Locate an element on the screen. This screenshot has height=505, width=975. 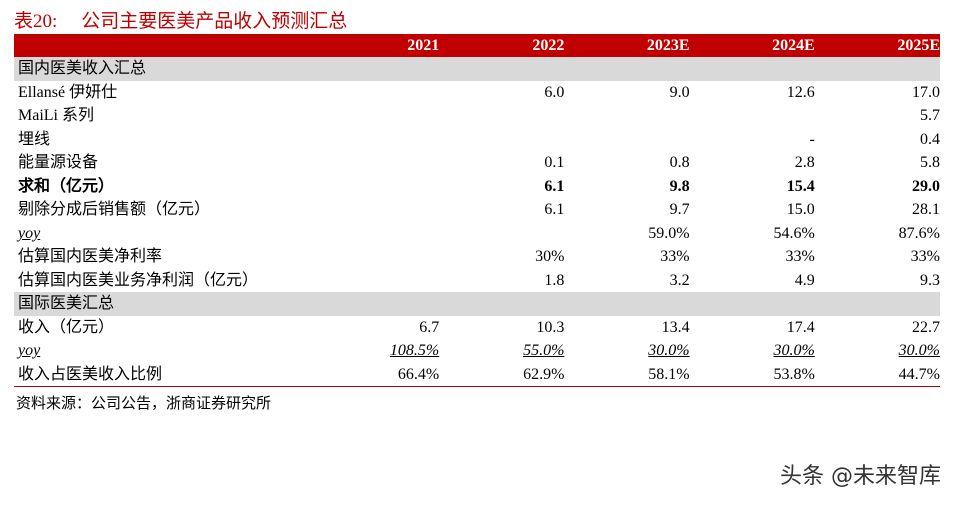
header-2024e: 2024E is located at coordinates (752, 45).